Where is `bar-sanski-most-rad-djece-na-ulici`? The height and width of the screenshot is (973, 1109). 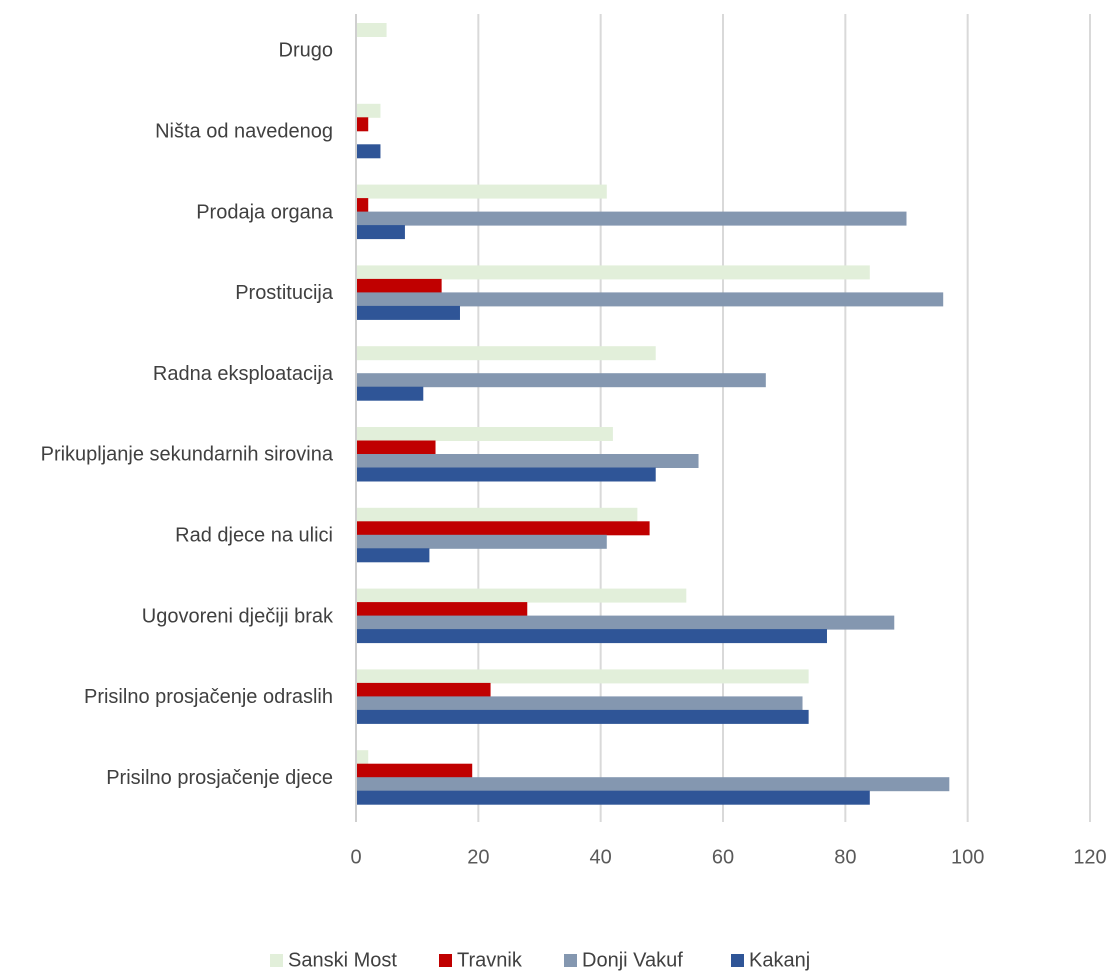 bar-sanski-most-rad-djece-na-ulici is located at coordinates (497, 514).